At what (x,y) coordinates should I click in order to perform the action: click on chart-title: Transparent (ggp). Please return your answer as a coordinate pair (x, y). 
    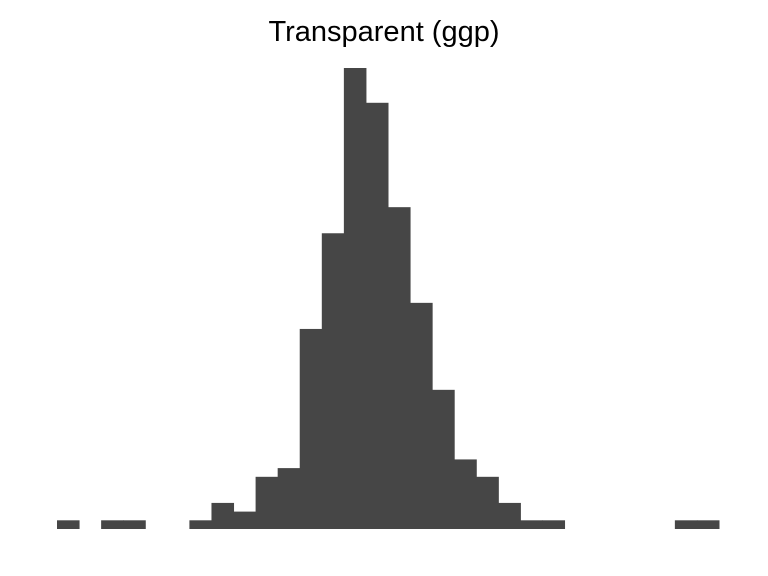
    Looking at the image, I should click on (384, 32).